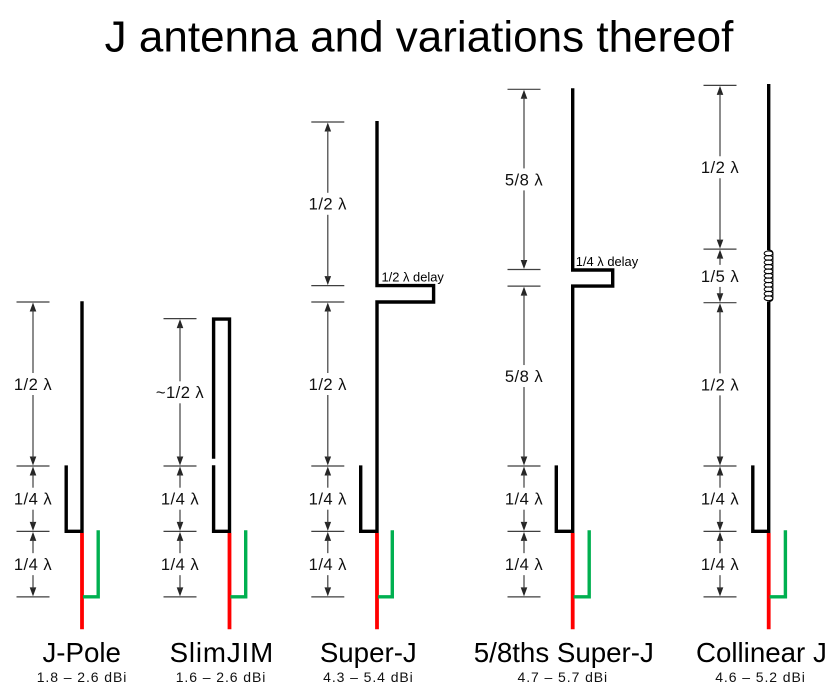 The height and width of the screenshot is (697, 839). I want to click on svg-text: 5/8ths Super-J, so click(564, 652).